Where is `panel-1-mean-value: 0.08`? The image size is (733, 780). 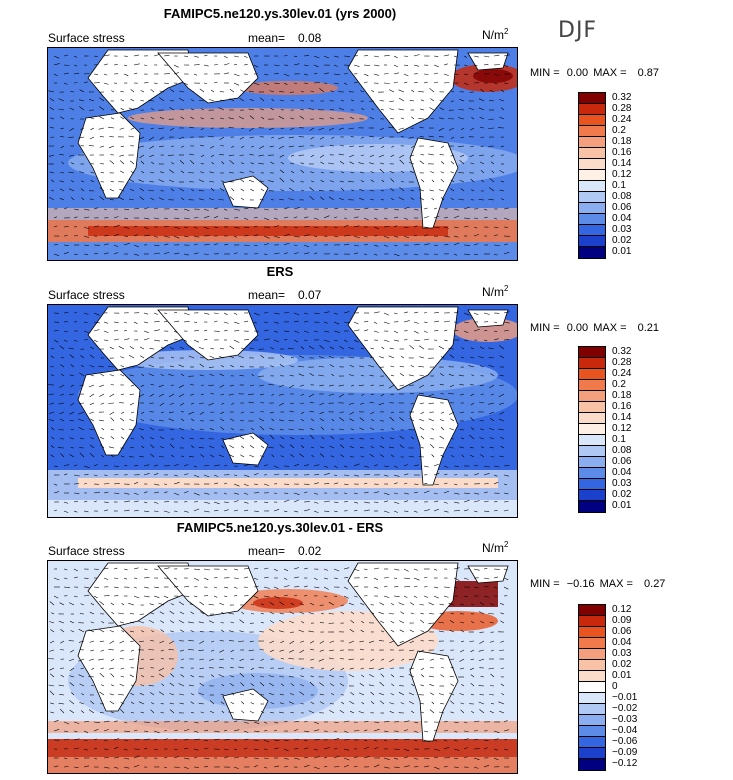 panel-1-mean-value: 0.08 is located at coordinates (310, 38).